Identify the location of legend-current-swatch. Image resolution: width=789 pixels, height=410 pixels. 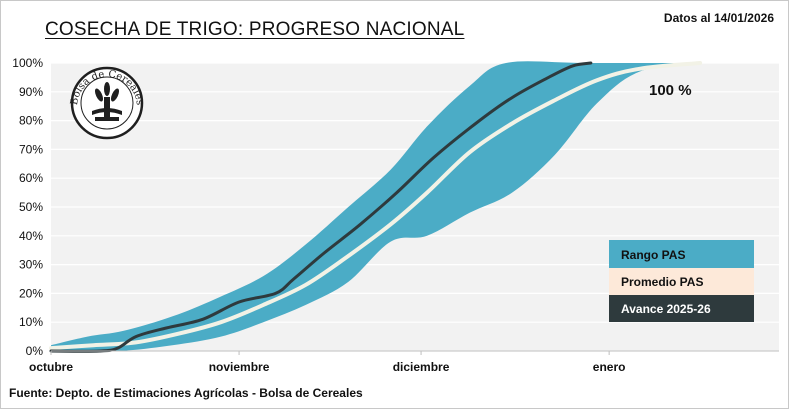
(681, 308).